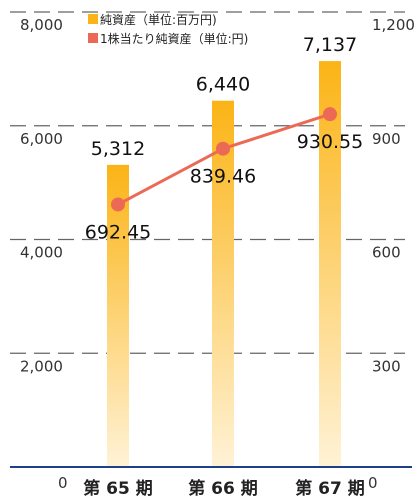 The image size is (419, 501). What do you see at coordinates (386, 139) in the screenshot?
I see `y-right-tick-3: 900` at bounding box center [386, 139].